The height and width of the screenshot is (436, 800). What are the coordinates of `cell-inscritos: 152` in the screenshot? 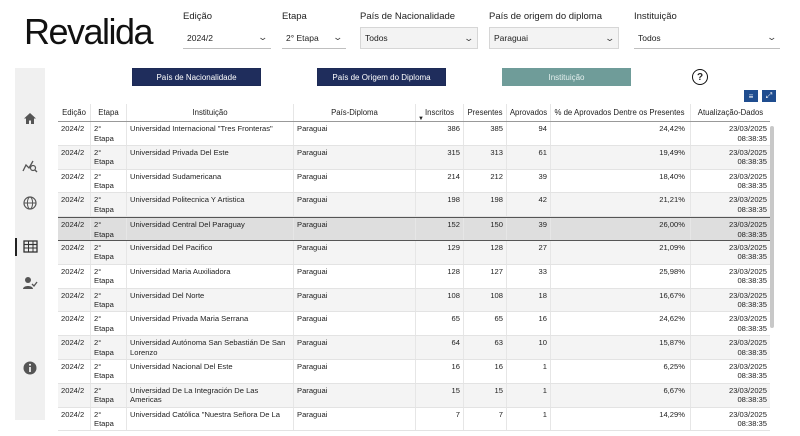 It's located at (440, 229).